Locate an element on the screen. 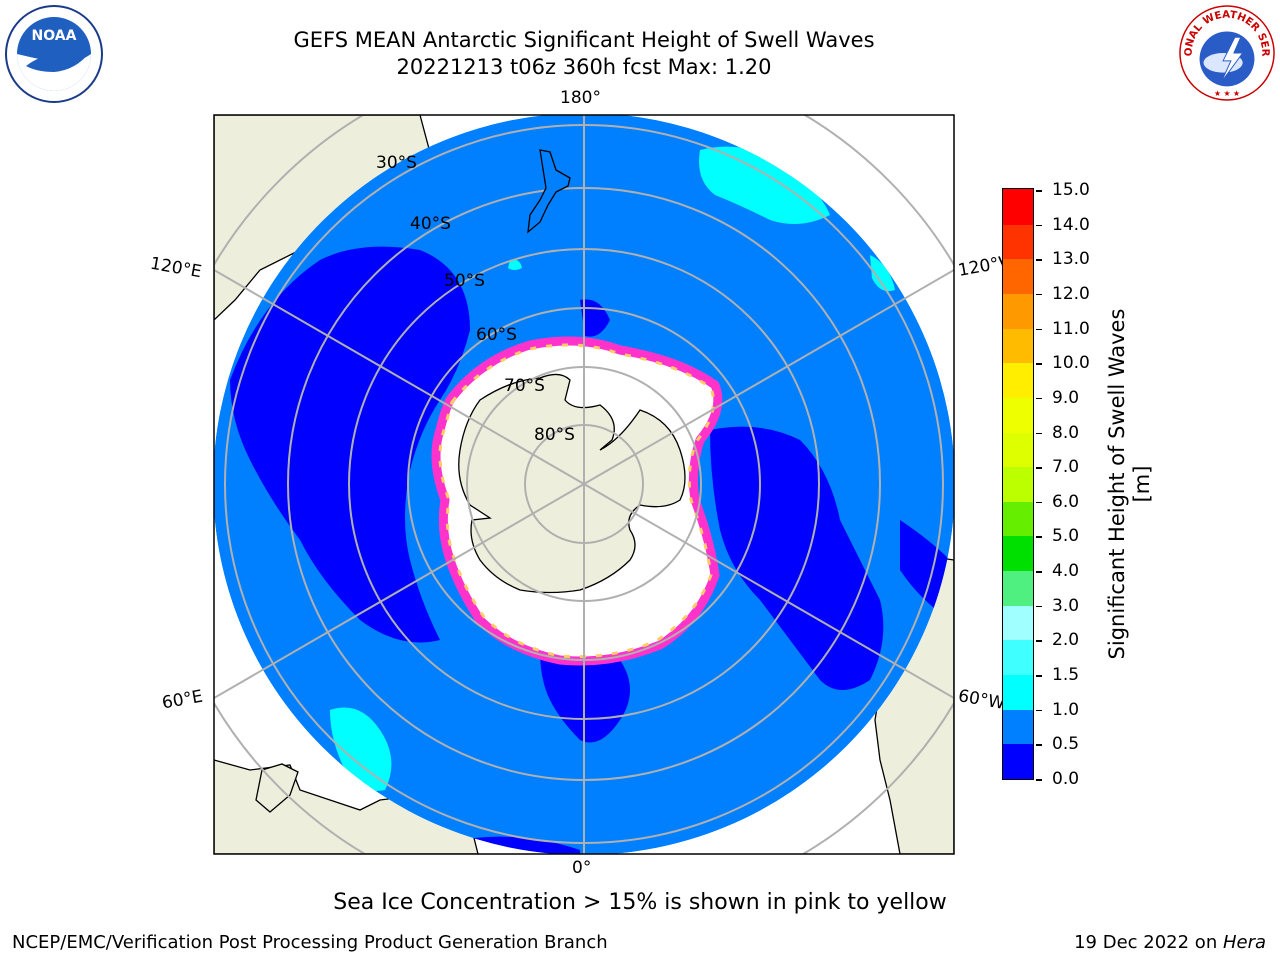  colorbar-tick-label: 12.0 is located at coordinates (1071, 293).